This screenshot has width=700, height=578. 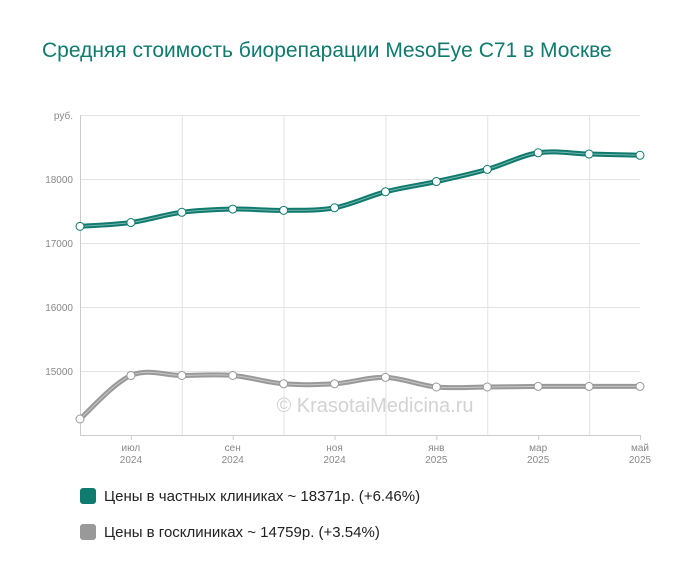 I want to click on legend-swatch-private, so click(x=88, y=496).